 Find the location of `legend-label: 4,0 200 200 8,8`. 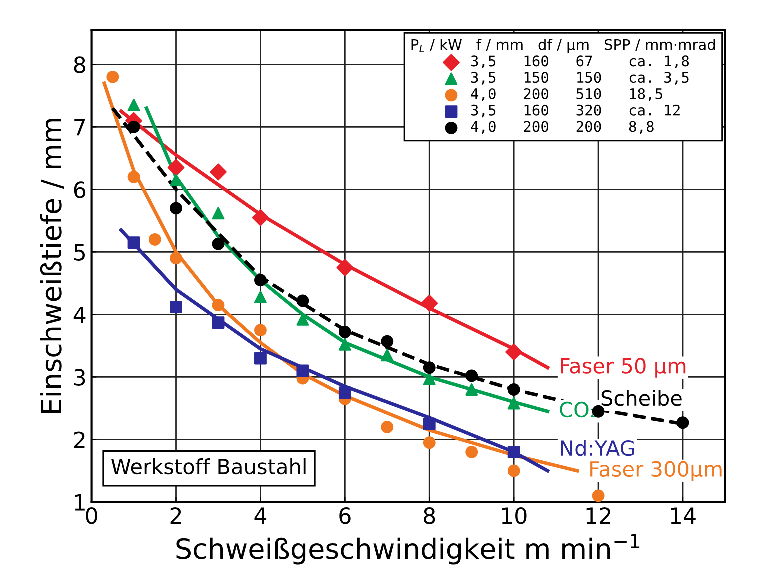

legend-label: 4,0 200 200 8,8 is located at coordinates (562, 127).